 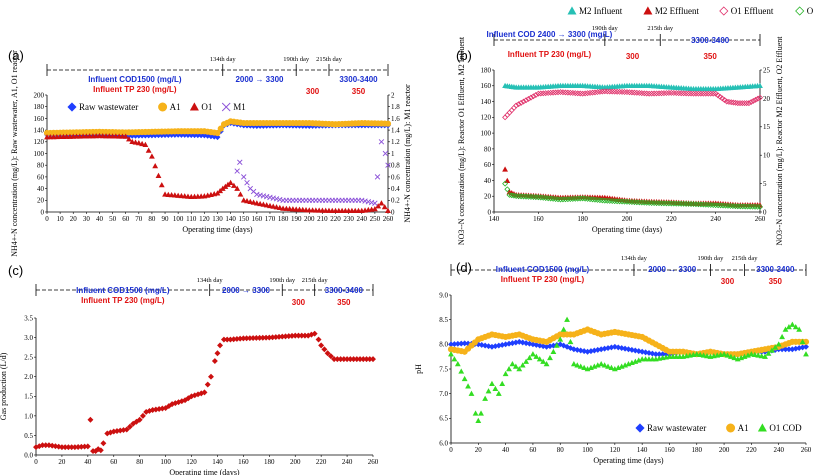 What do you see at coordinates (728, 281) in the screenshot?
I see `tp-phase-label: 300` at bounding box center [728, 281].